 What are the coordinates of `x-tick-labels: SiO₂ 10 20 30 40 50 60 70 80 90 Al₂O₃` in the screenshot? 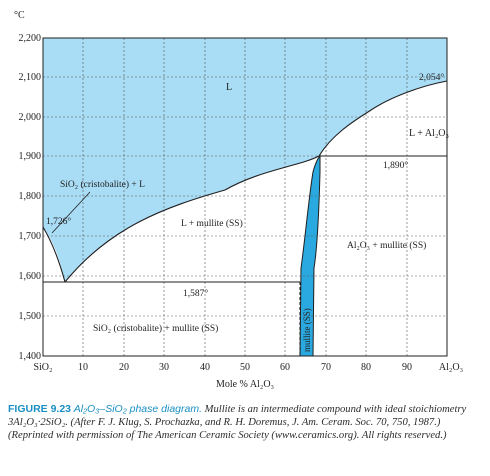 It's located at (248, 367).